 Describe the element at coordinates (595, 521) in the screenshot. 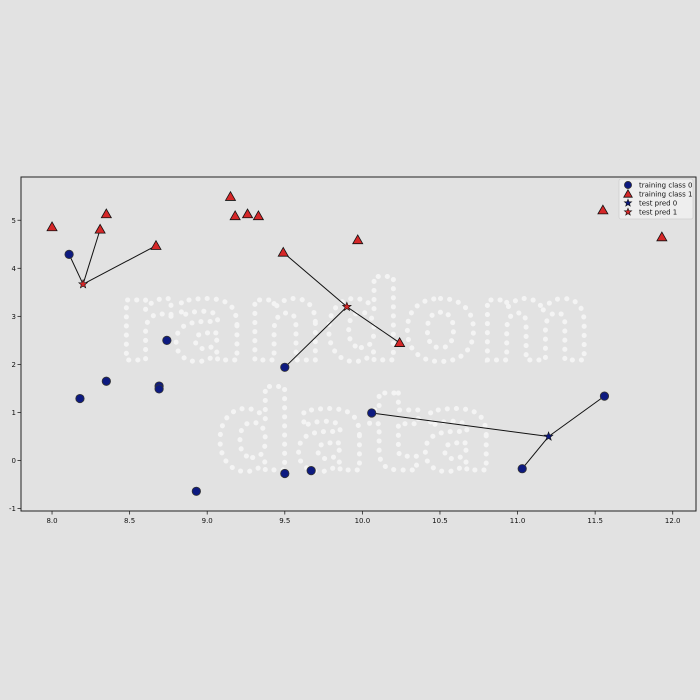

I see `x-tick-label: 11.5` at that location.